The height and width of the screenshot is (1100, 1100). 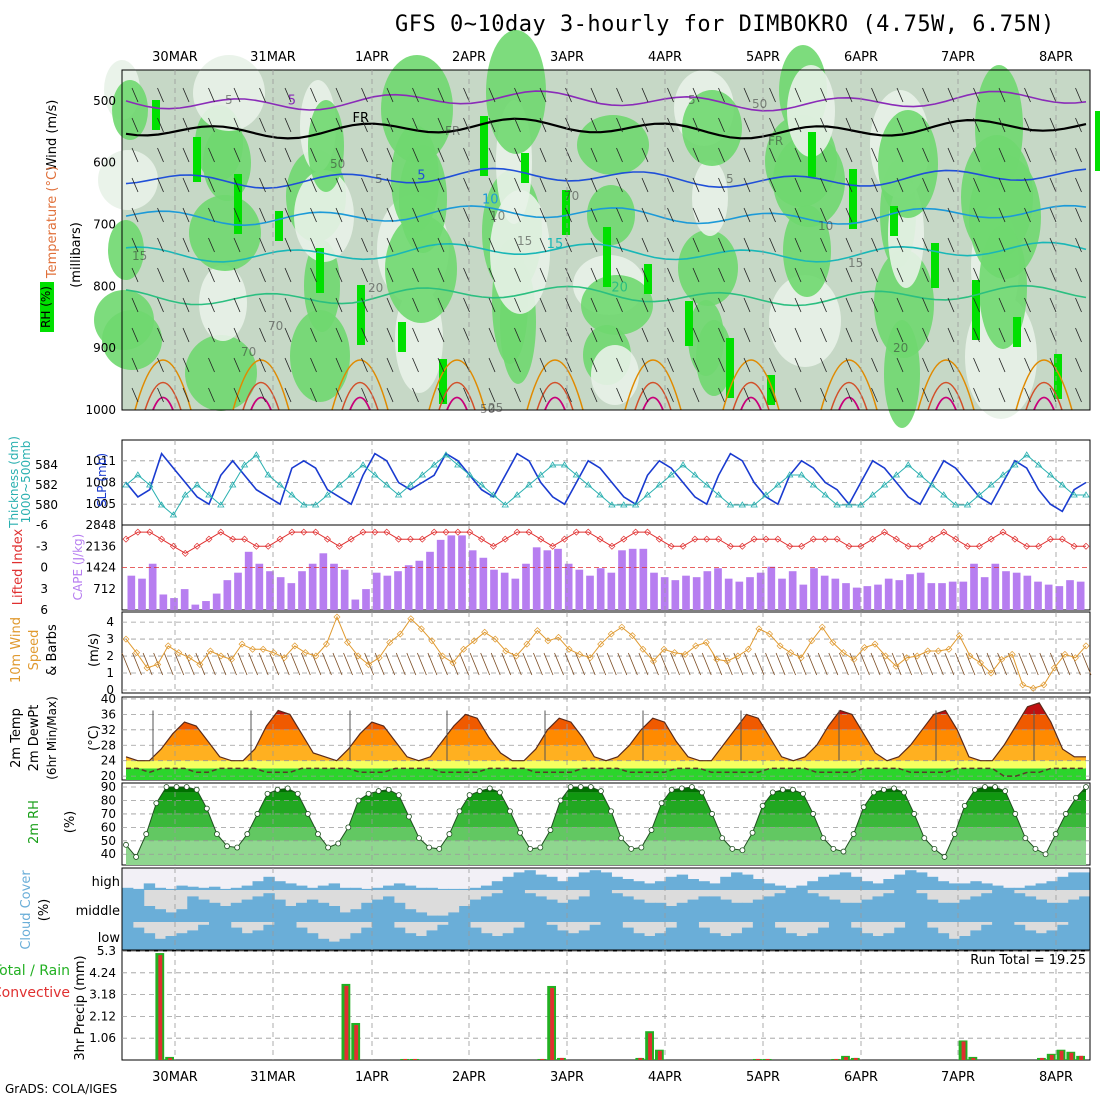 I want to click on pressure-tick: 1000, so click(x=100, y=410).